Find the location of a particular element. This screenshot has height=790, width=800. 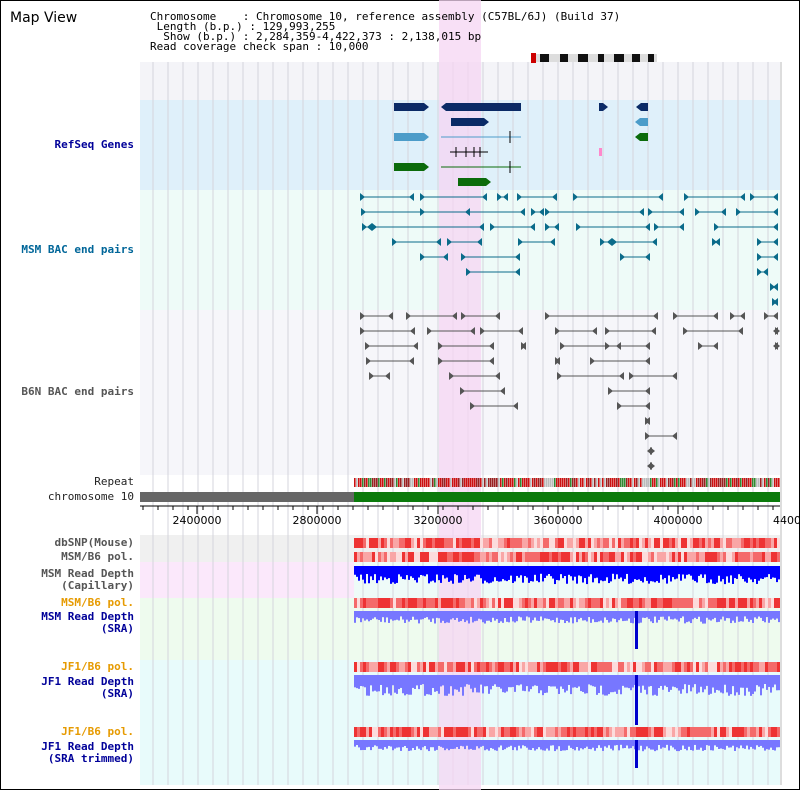

track-label-jf1-pol-1: JF1/B6 pol. is located at coordinates (97, 666).